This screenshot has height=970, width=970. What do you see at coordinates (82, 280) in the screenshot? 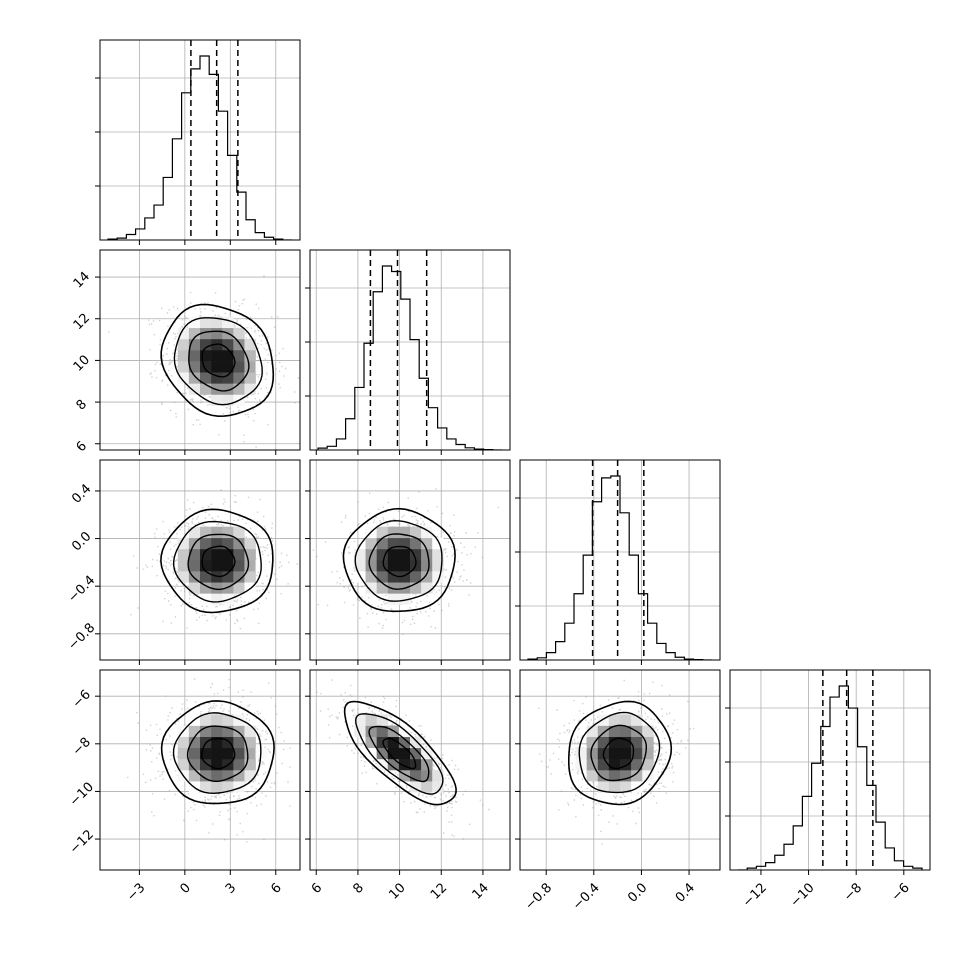
I see `y-tick-label: 14` at bounding box center [82, 280].